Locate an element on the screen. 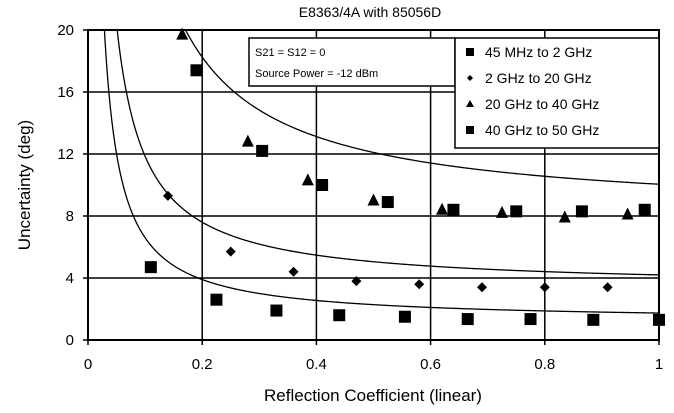  x-tick-label: 0 is located at coordinates (88, 364).